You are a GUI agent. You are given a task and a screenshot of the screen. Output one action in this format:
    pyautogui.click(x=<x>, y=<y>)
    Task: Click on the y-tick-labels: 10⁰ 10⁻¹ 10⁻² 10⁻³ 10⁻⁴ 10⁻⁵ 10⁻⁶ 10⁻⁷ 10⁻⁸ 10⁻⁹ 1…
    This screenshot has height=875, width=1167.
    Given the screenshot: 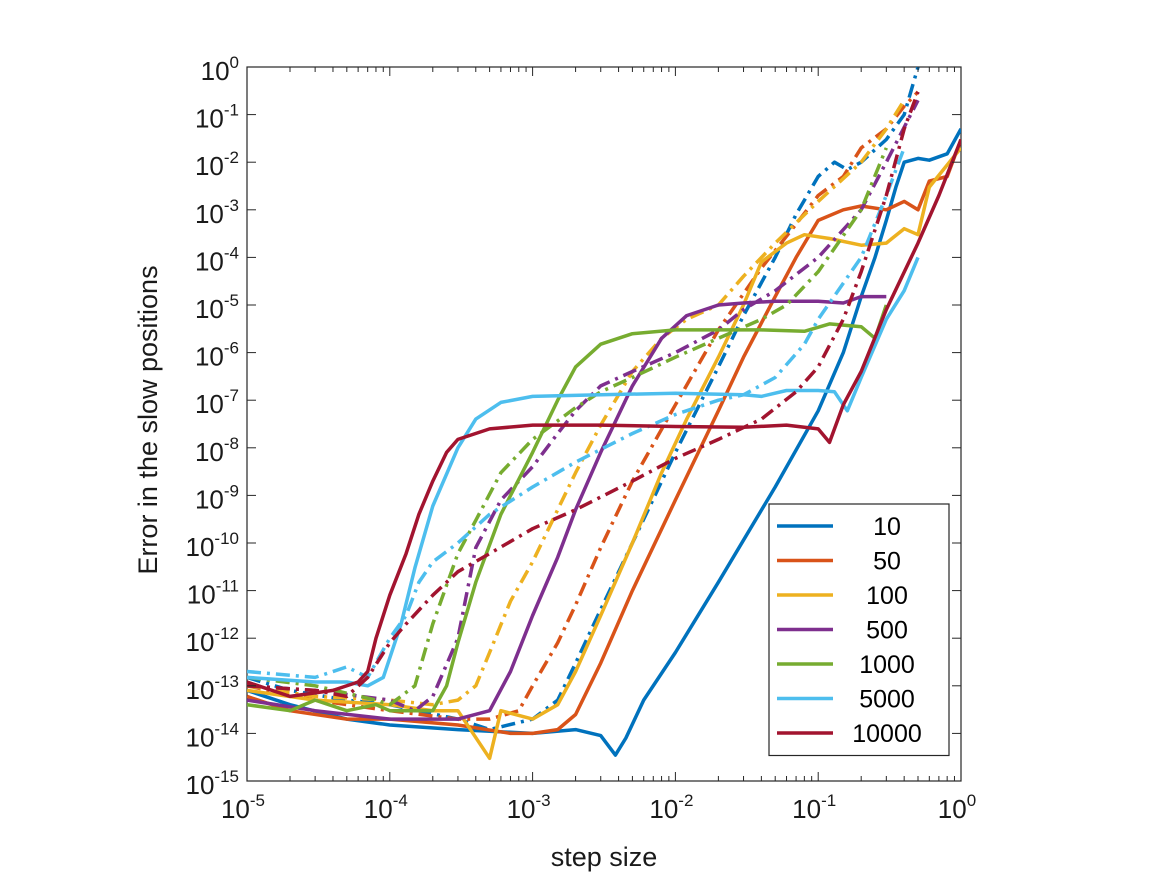 What is the action you would take?
    pyautogui.click(x=213, y=426)
    